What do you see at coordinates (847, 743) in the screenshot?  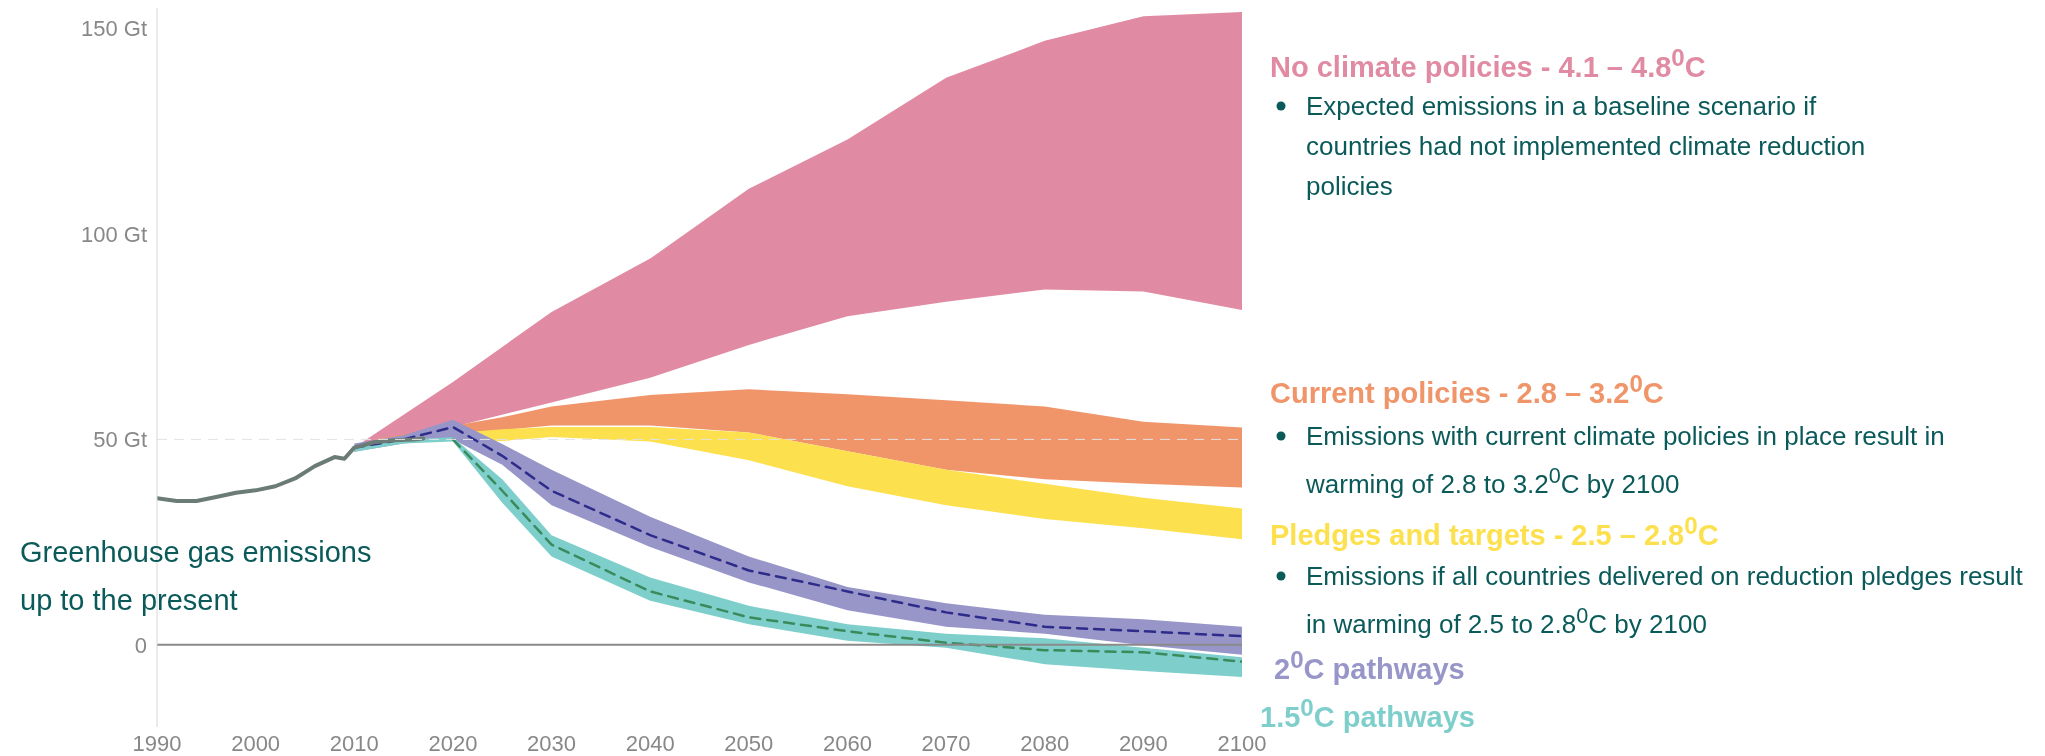 I see `x-tick-label: 2060` at bounding box center [847, 743].